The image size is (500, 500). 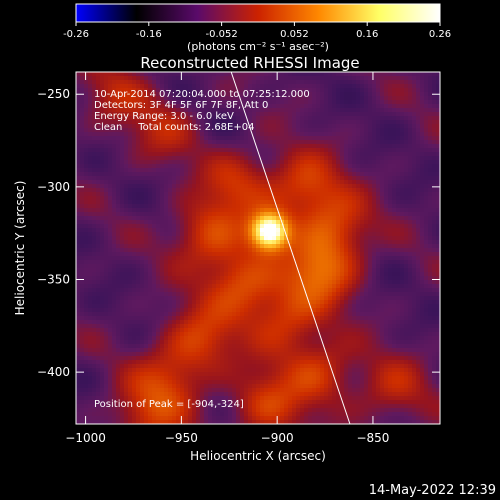 I want to click on info-line: Clean Total counts: 2.68E+04, so click(x=174, y=127).